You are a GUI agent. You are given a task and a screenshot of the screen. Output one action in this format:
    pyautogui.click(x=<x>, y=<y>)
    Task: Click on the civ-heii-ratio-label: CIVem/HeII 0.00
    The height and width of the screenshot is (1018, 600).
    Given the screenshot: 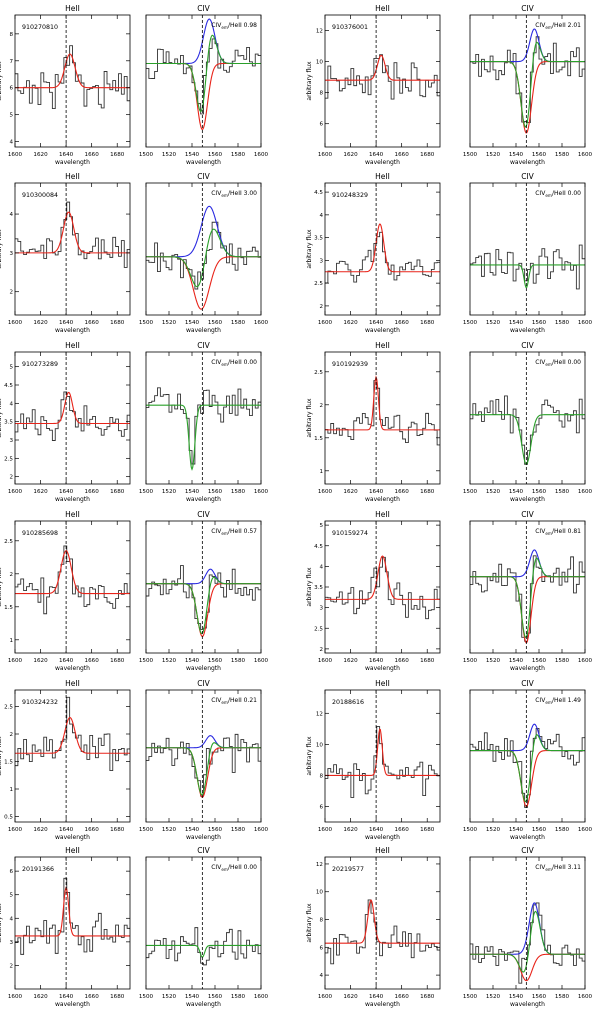 What is the action you would take?
    pyautogui.click(x=234, y=868)
    